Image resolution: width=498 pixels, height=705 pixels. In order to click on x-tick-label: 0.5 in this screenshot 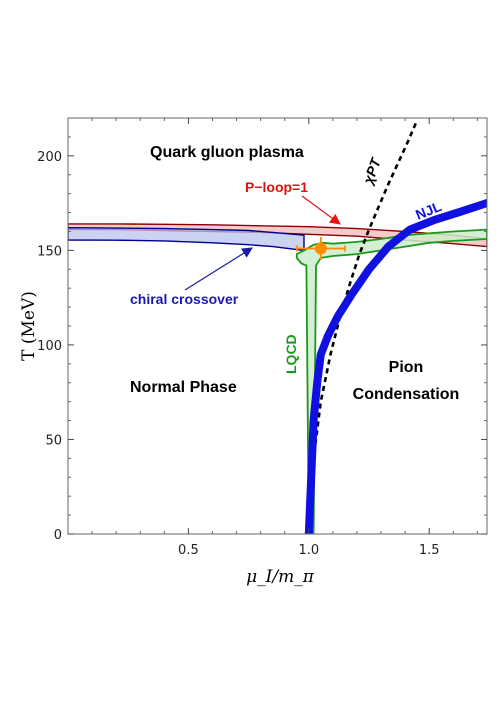, I will do `click(188, 550)`.